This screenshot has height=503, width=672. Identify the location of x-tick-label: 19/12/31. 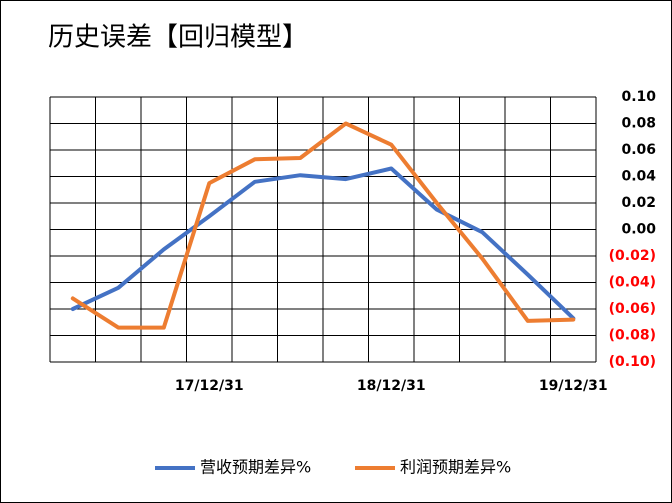
(573, 386).